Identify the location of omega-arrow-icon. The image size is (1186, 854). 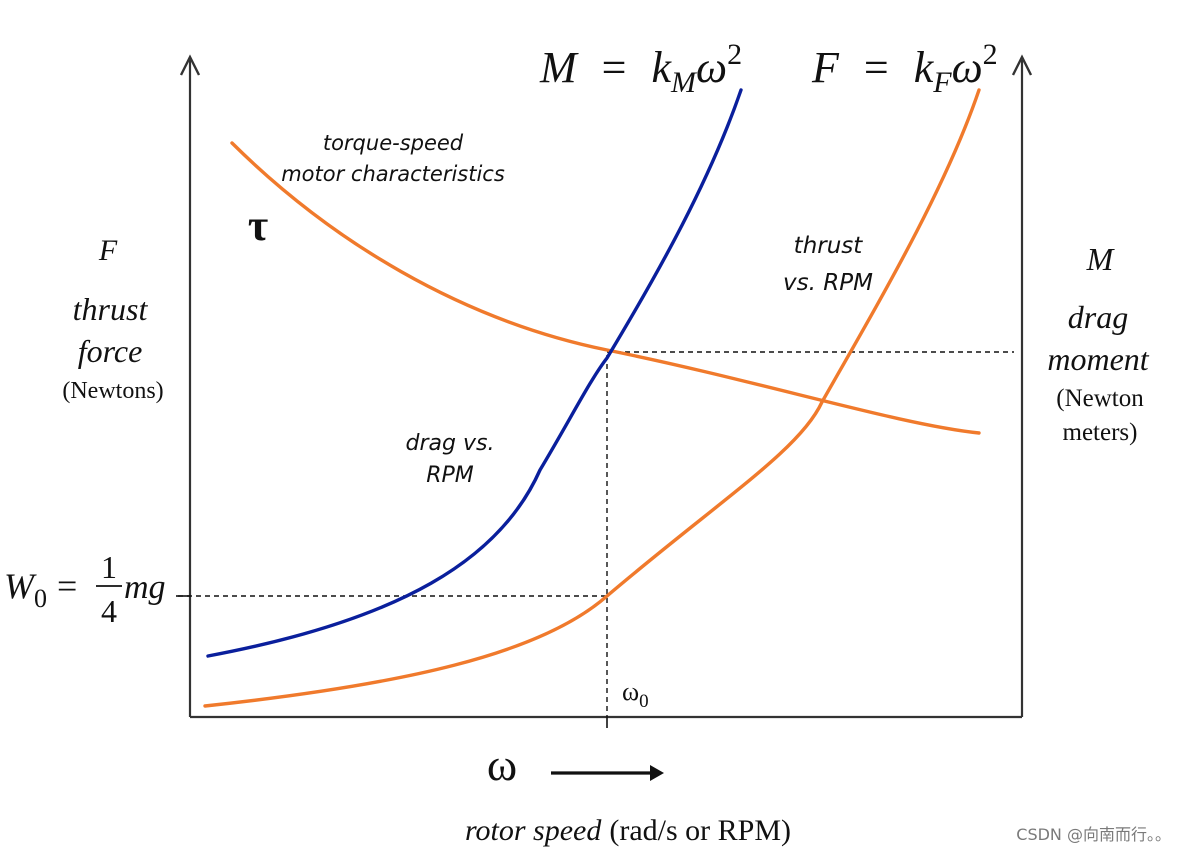
(657, 773).